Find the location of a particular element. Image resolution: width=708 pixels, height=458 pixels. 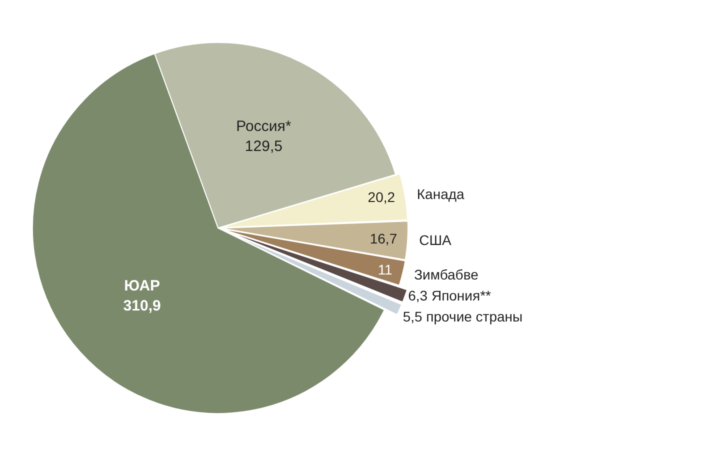

data-label: 20,2 is located at coordinates (382, 197).